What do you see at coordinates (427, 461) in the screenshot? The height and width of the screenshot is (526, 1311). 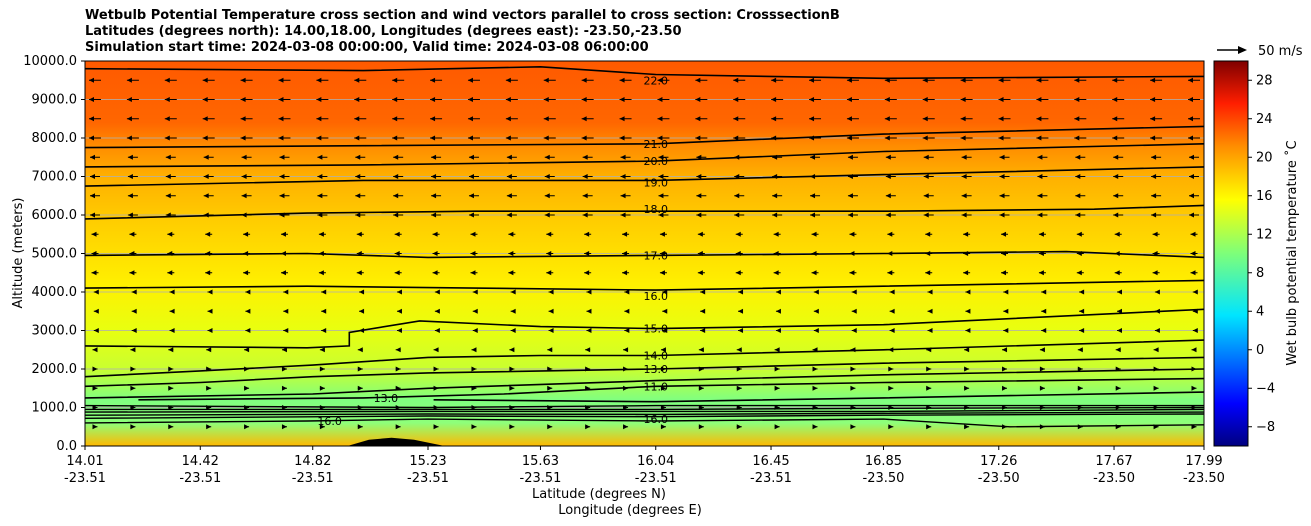 I see `x-tick-label-lat: 15.23` at bounding box center [427, 461].